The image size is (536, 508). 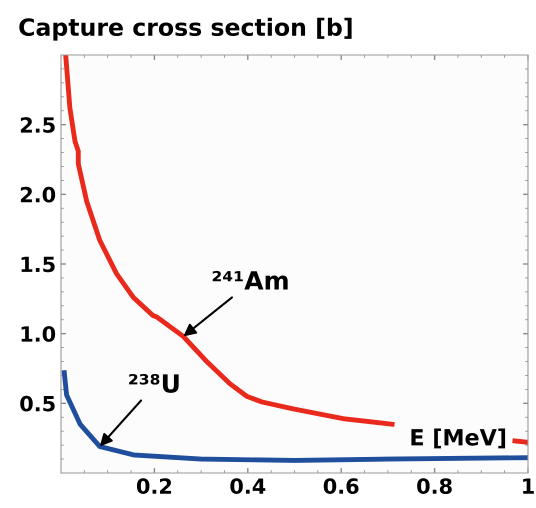 What do you see at coordinates (458, 438) in the screenshot?
I see `x-axis-title: E [MeV]` at bounding box center [458, 438].